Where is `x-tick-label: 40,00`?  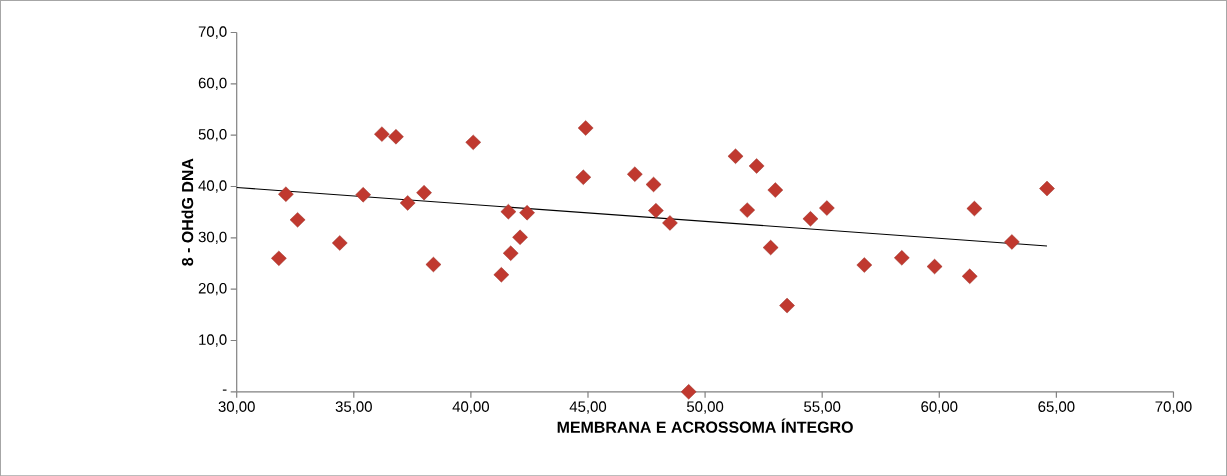 x-tick-label: 40,00 is located at coordinates (471, 407).